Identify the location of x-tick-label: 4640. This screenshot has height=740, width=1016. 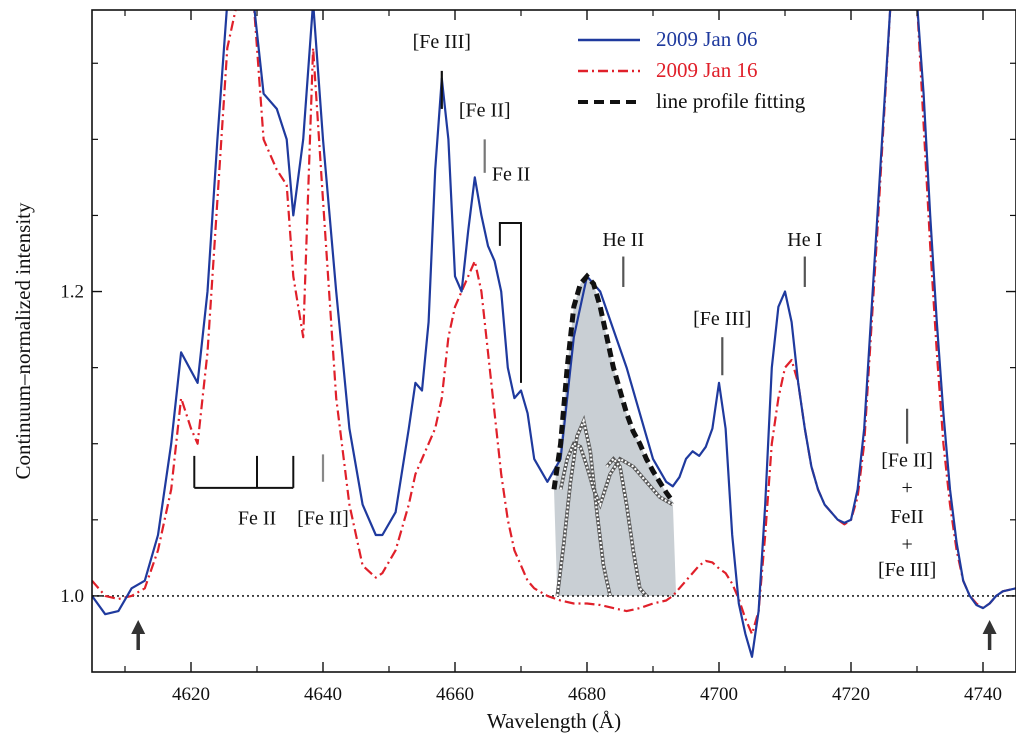
(323, 694).